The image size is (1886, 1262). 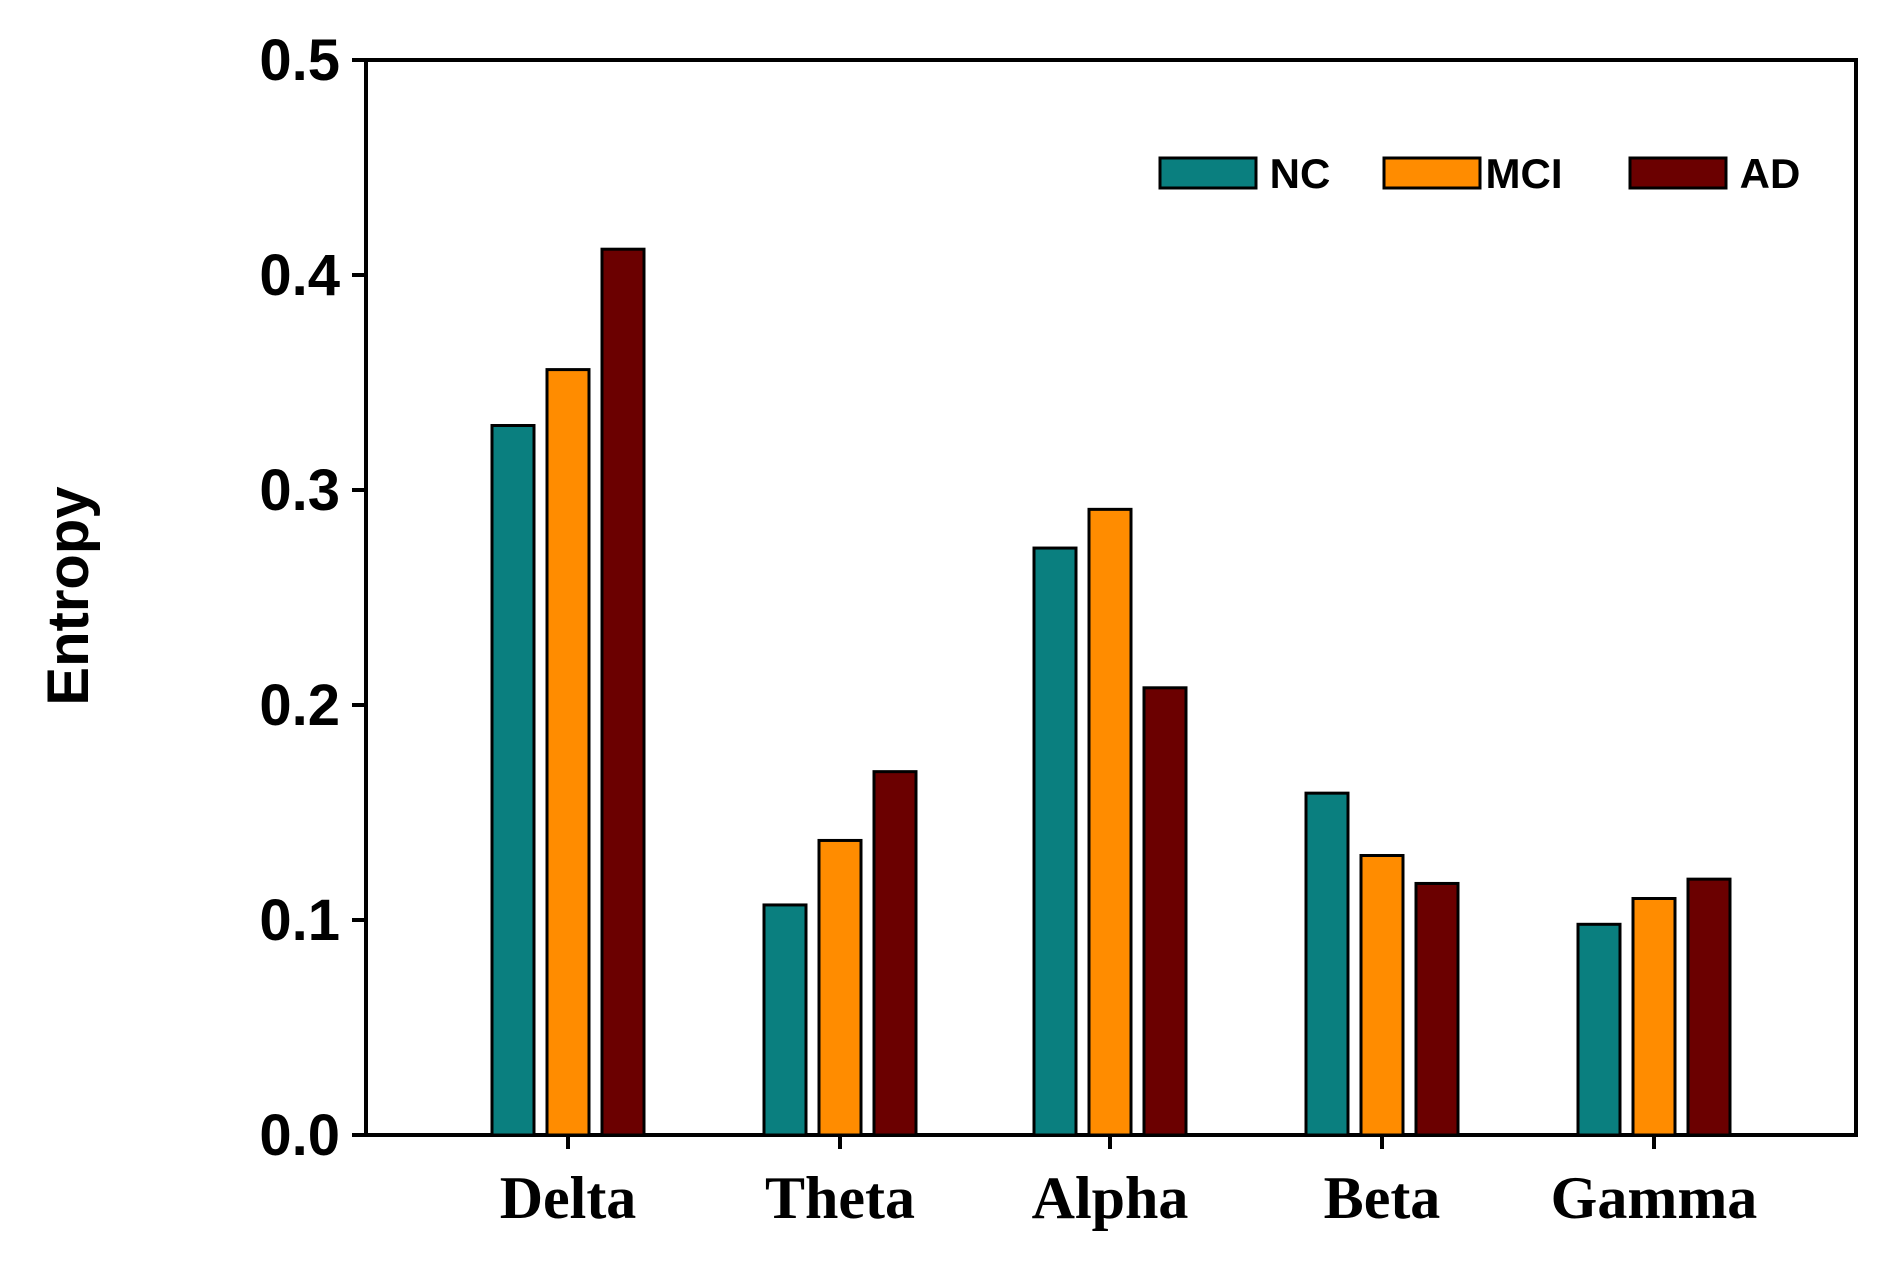 What do you see at coordinates (1432, 173) in the screenshot?
I see `legend-swatch-mci` at bounding box center [1432, 173].